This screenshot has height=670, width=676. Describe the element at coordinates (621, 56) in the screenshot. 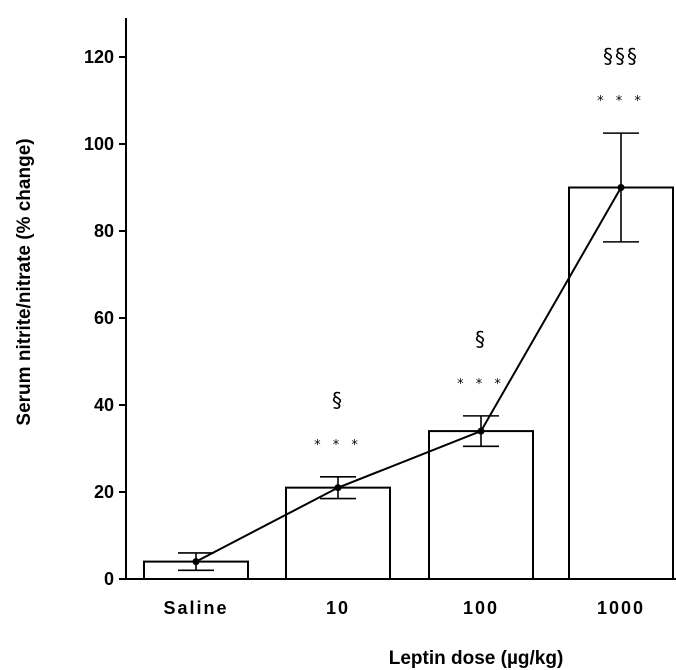

I see `significance-section-marks: §§§` at that location.